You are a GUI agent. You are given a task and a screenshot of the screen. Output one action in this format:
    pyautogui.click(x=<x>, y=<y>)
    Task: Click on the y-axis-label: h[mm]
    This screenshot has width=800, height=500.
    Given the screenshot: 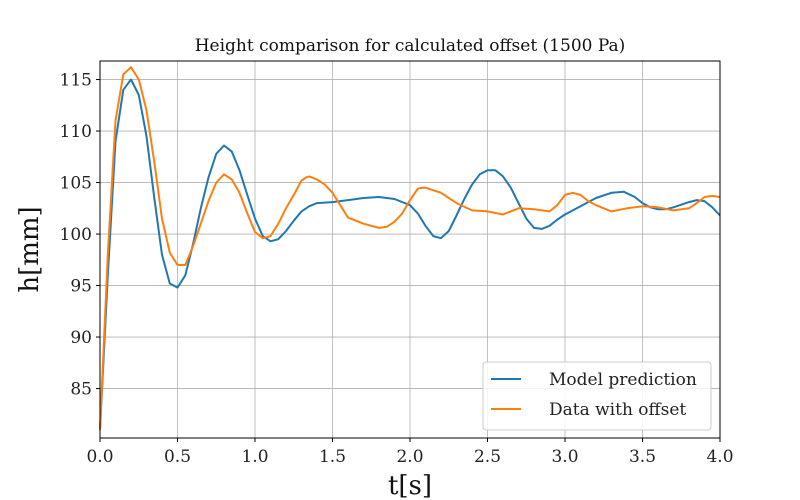 What is the action you would take?
    pyautogui.click(x=30, y=249)
    